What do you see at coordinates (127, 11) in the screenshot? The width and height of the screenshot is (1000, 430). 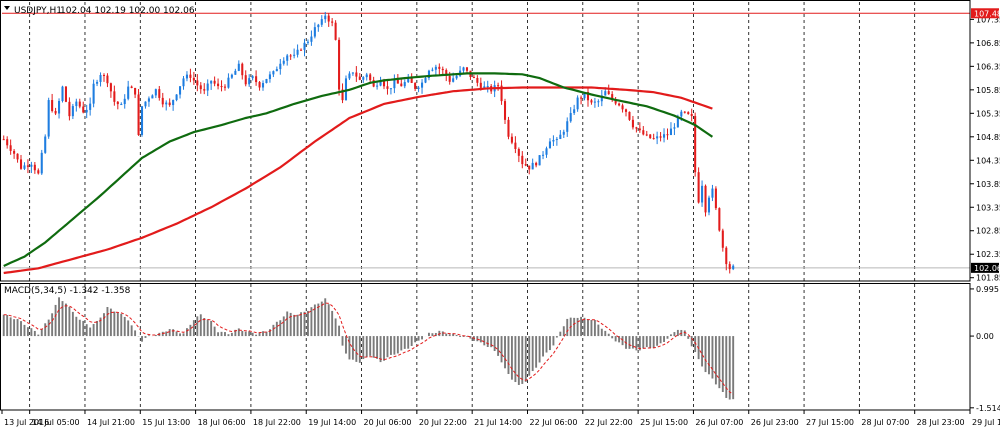 I see `ohlc-readout: 102.04 102.19 102.00 102.06` at bounding box center [127, 11].